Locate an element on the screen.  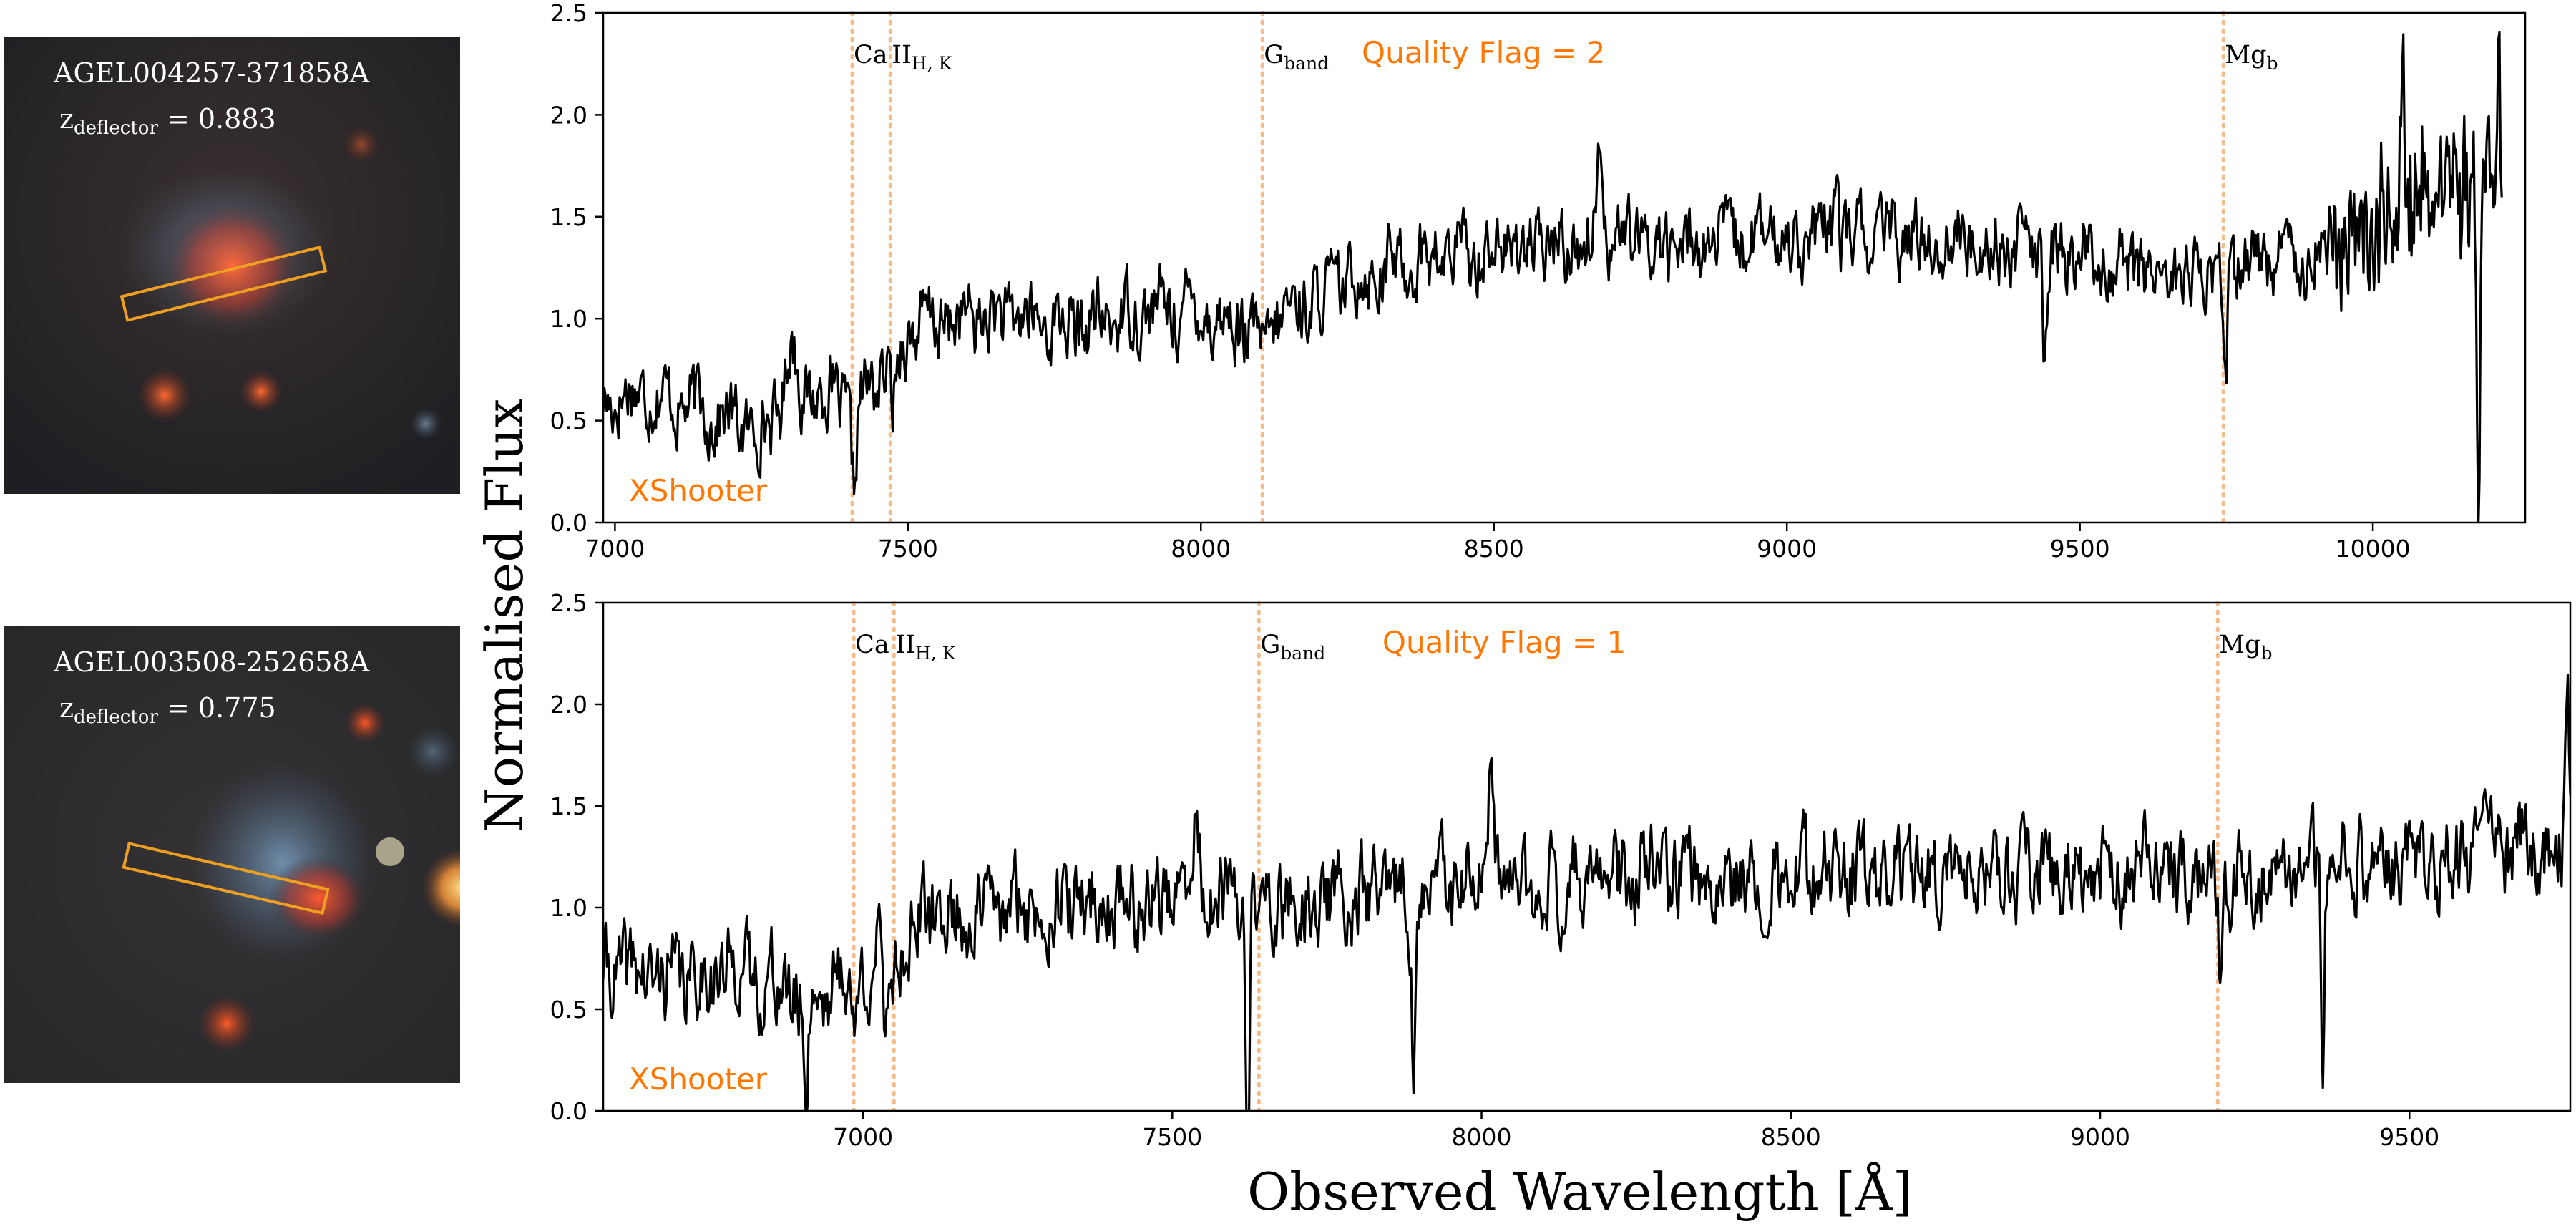
quality-flag-label: Quality Flag = 1 is located at coordinates (1504, 642).